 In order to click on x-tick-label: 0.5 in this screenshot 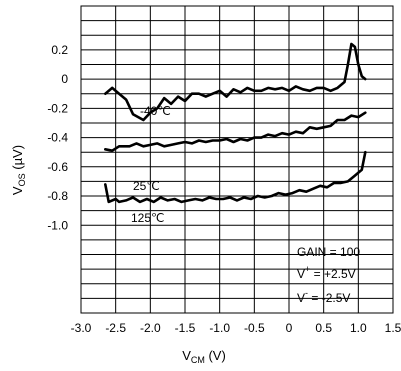, I will do `click(323, 328)`.